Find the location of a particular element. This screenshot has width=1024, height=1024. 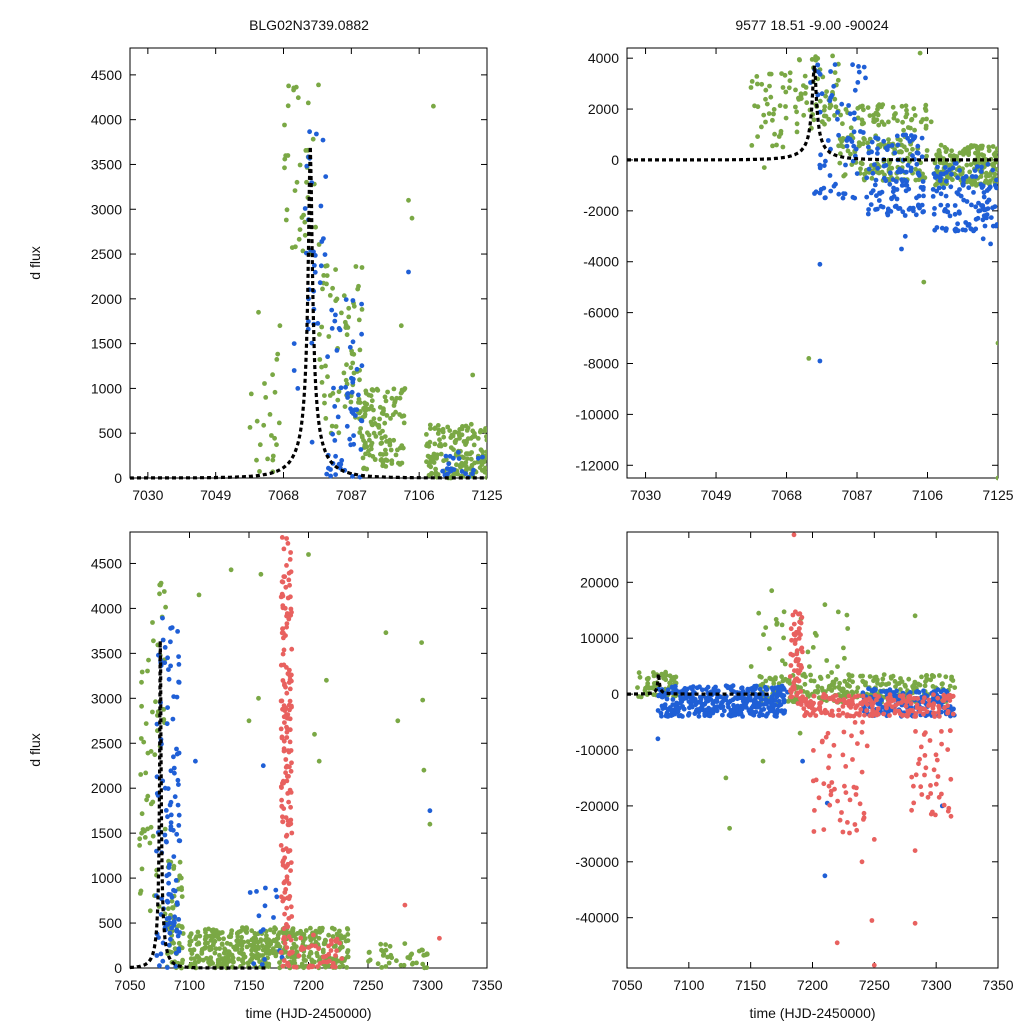

x-tick-label: 7250 is located at coordinates (367, 985).